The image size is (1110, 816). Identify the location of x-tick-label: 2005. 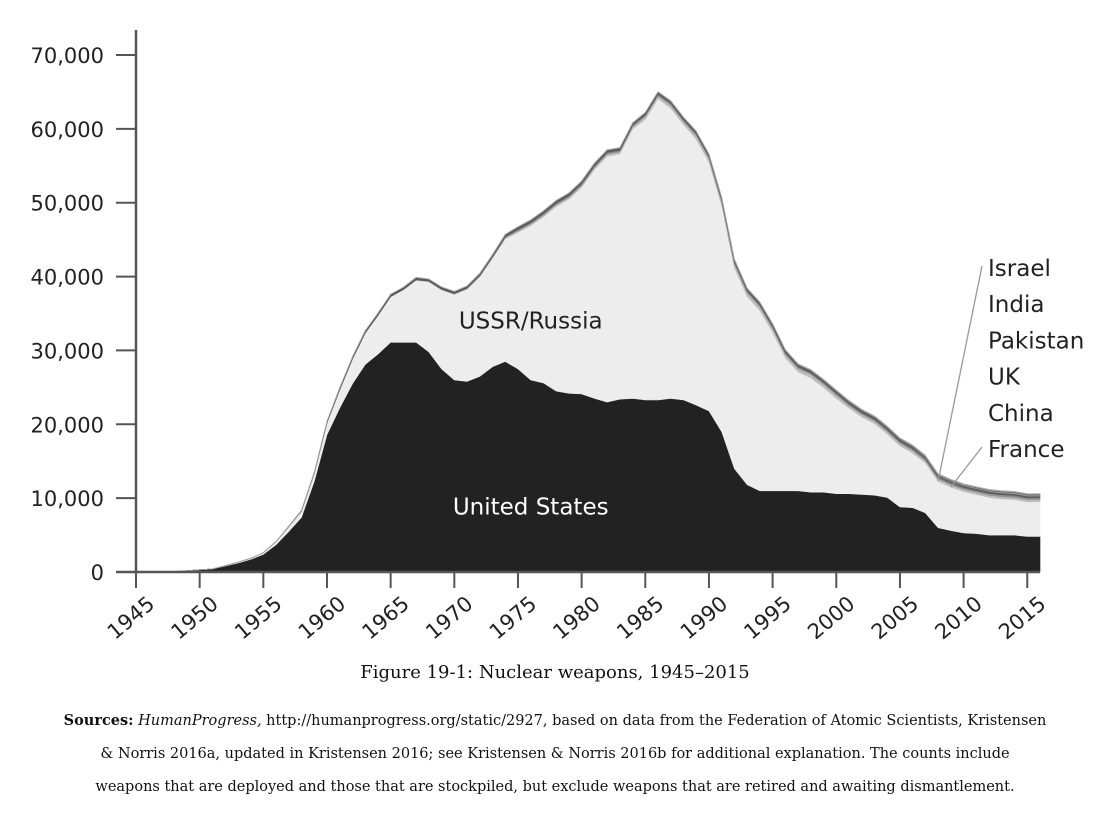
(895, 617).